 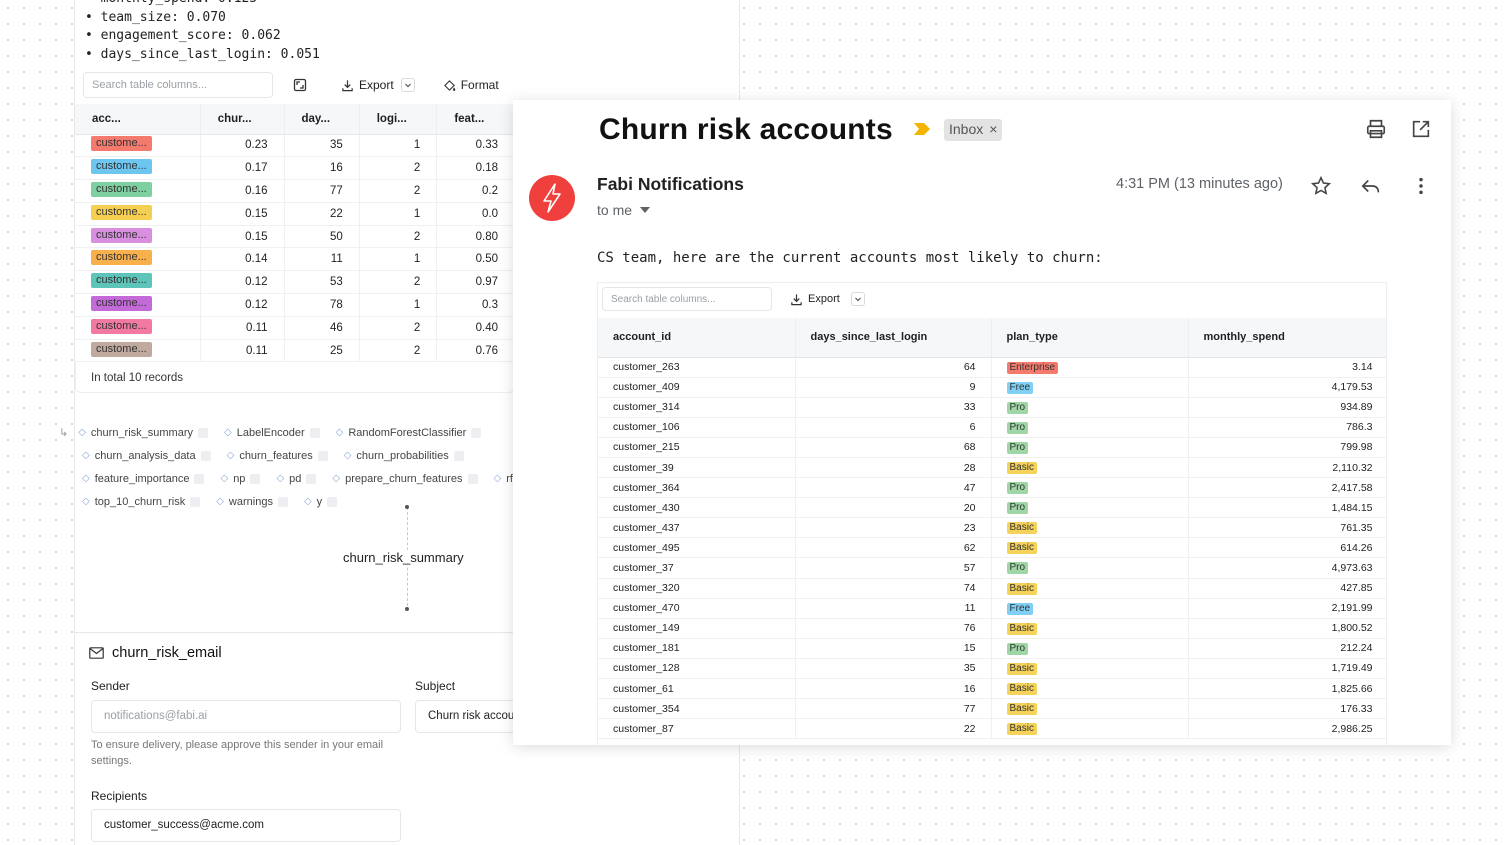 I want to click on reply-button, so click(x=1371, y=186).